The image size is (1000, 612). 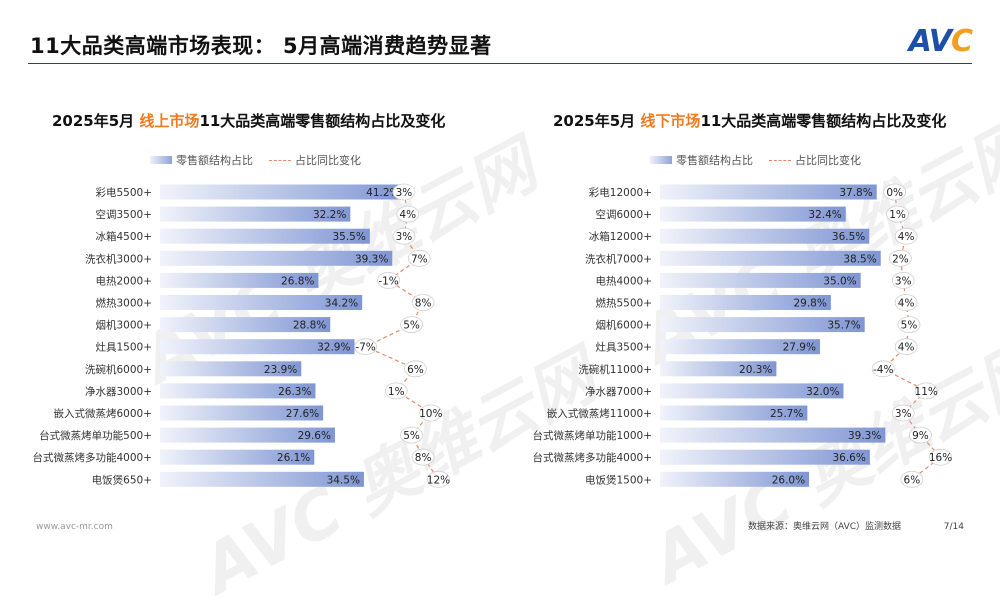 What do you see at coordinates (839, 281) in the screenshot?
I see `offline-share-value-label: 35.0%` at bounding box center [839, 281].